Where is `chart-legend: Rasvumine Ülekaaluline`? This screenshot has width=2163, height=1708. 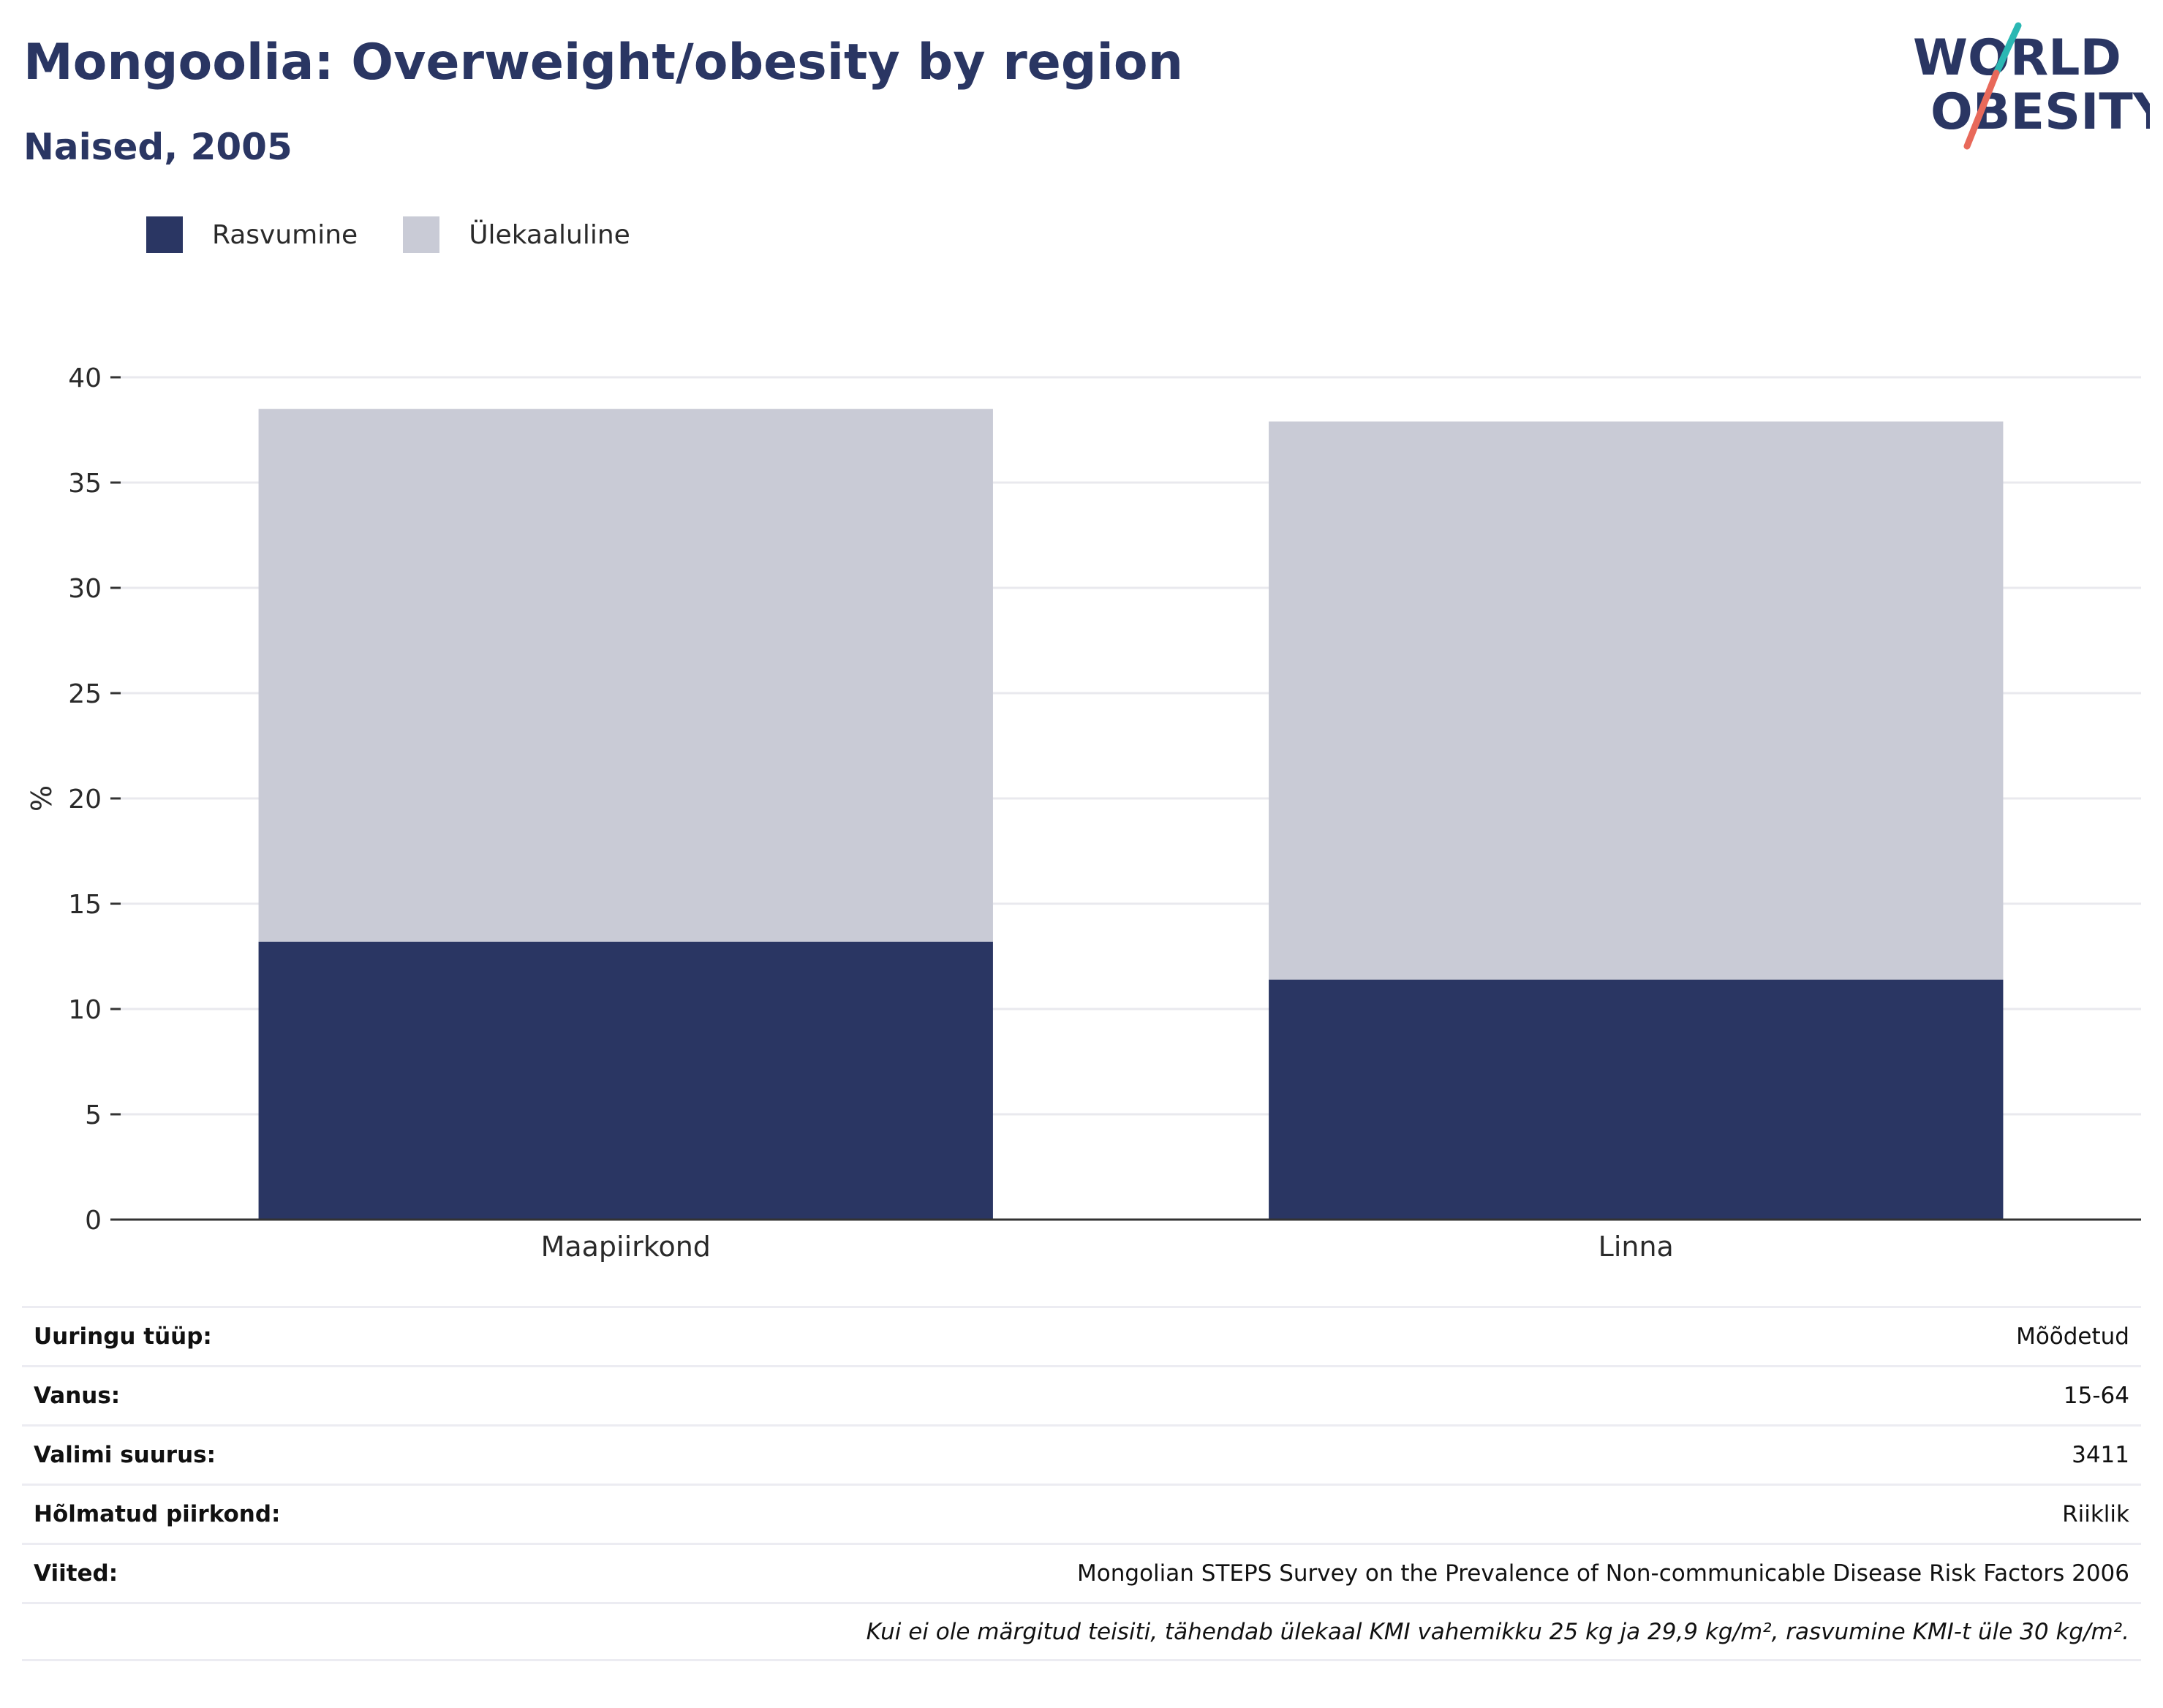 chart-legend: Rasvumine Ülekaaluline is located at coordinates (411, 234).